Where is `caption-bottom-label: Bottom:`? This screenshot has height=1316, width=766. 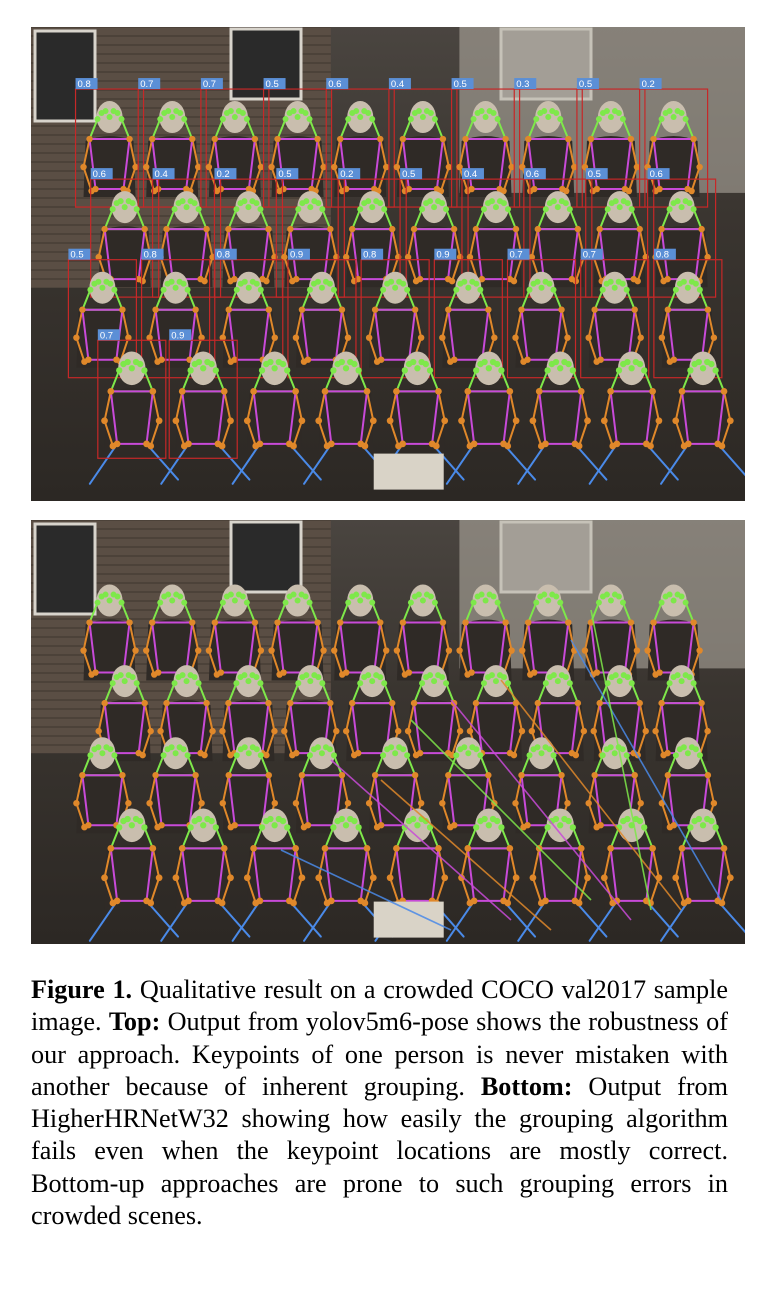
caption-bottom-label: Bottom: is located at coordinates (526, 1086).